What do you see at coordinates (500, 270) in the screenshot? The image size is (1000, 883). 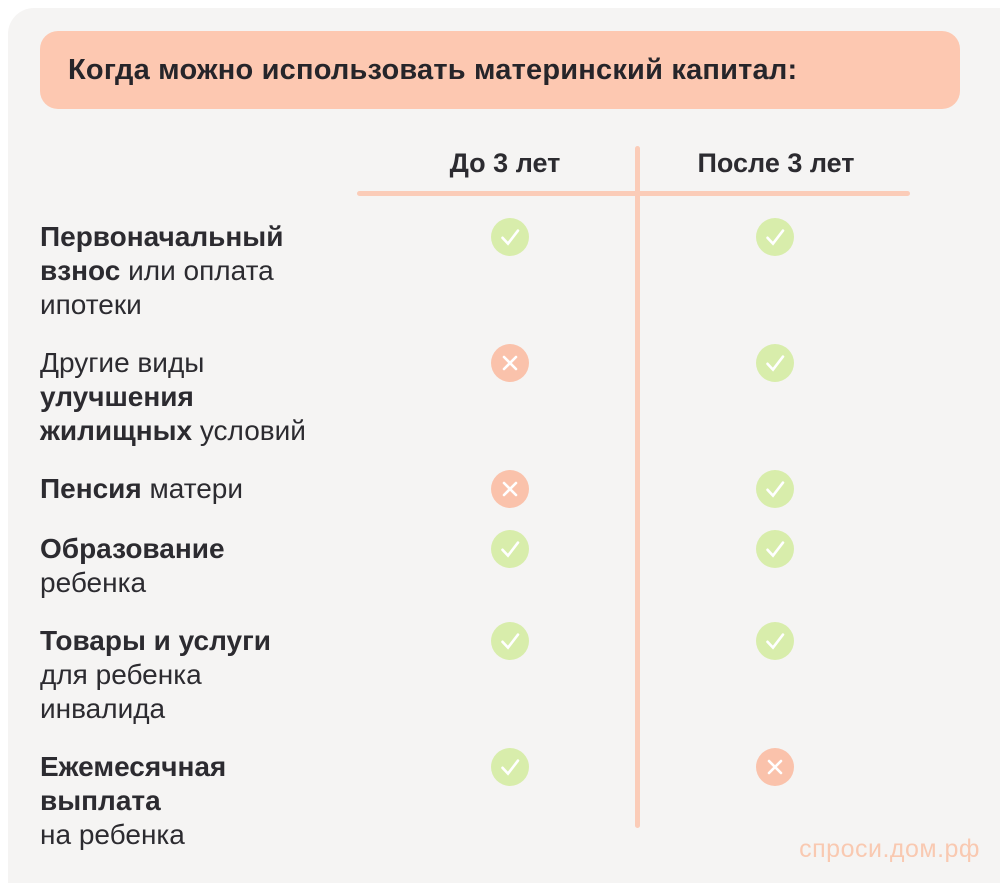 I see `table-row: Первоначальный взнос или оплата ипотеки` at bounding box center [500, 270].